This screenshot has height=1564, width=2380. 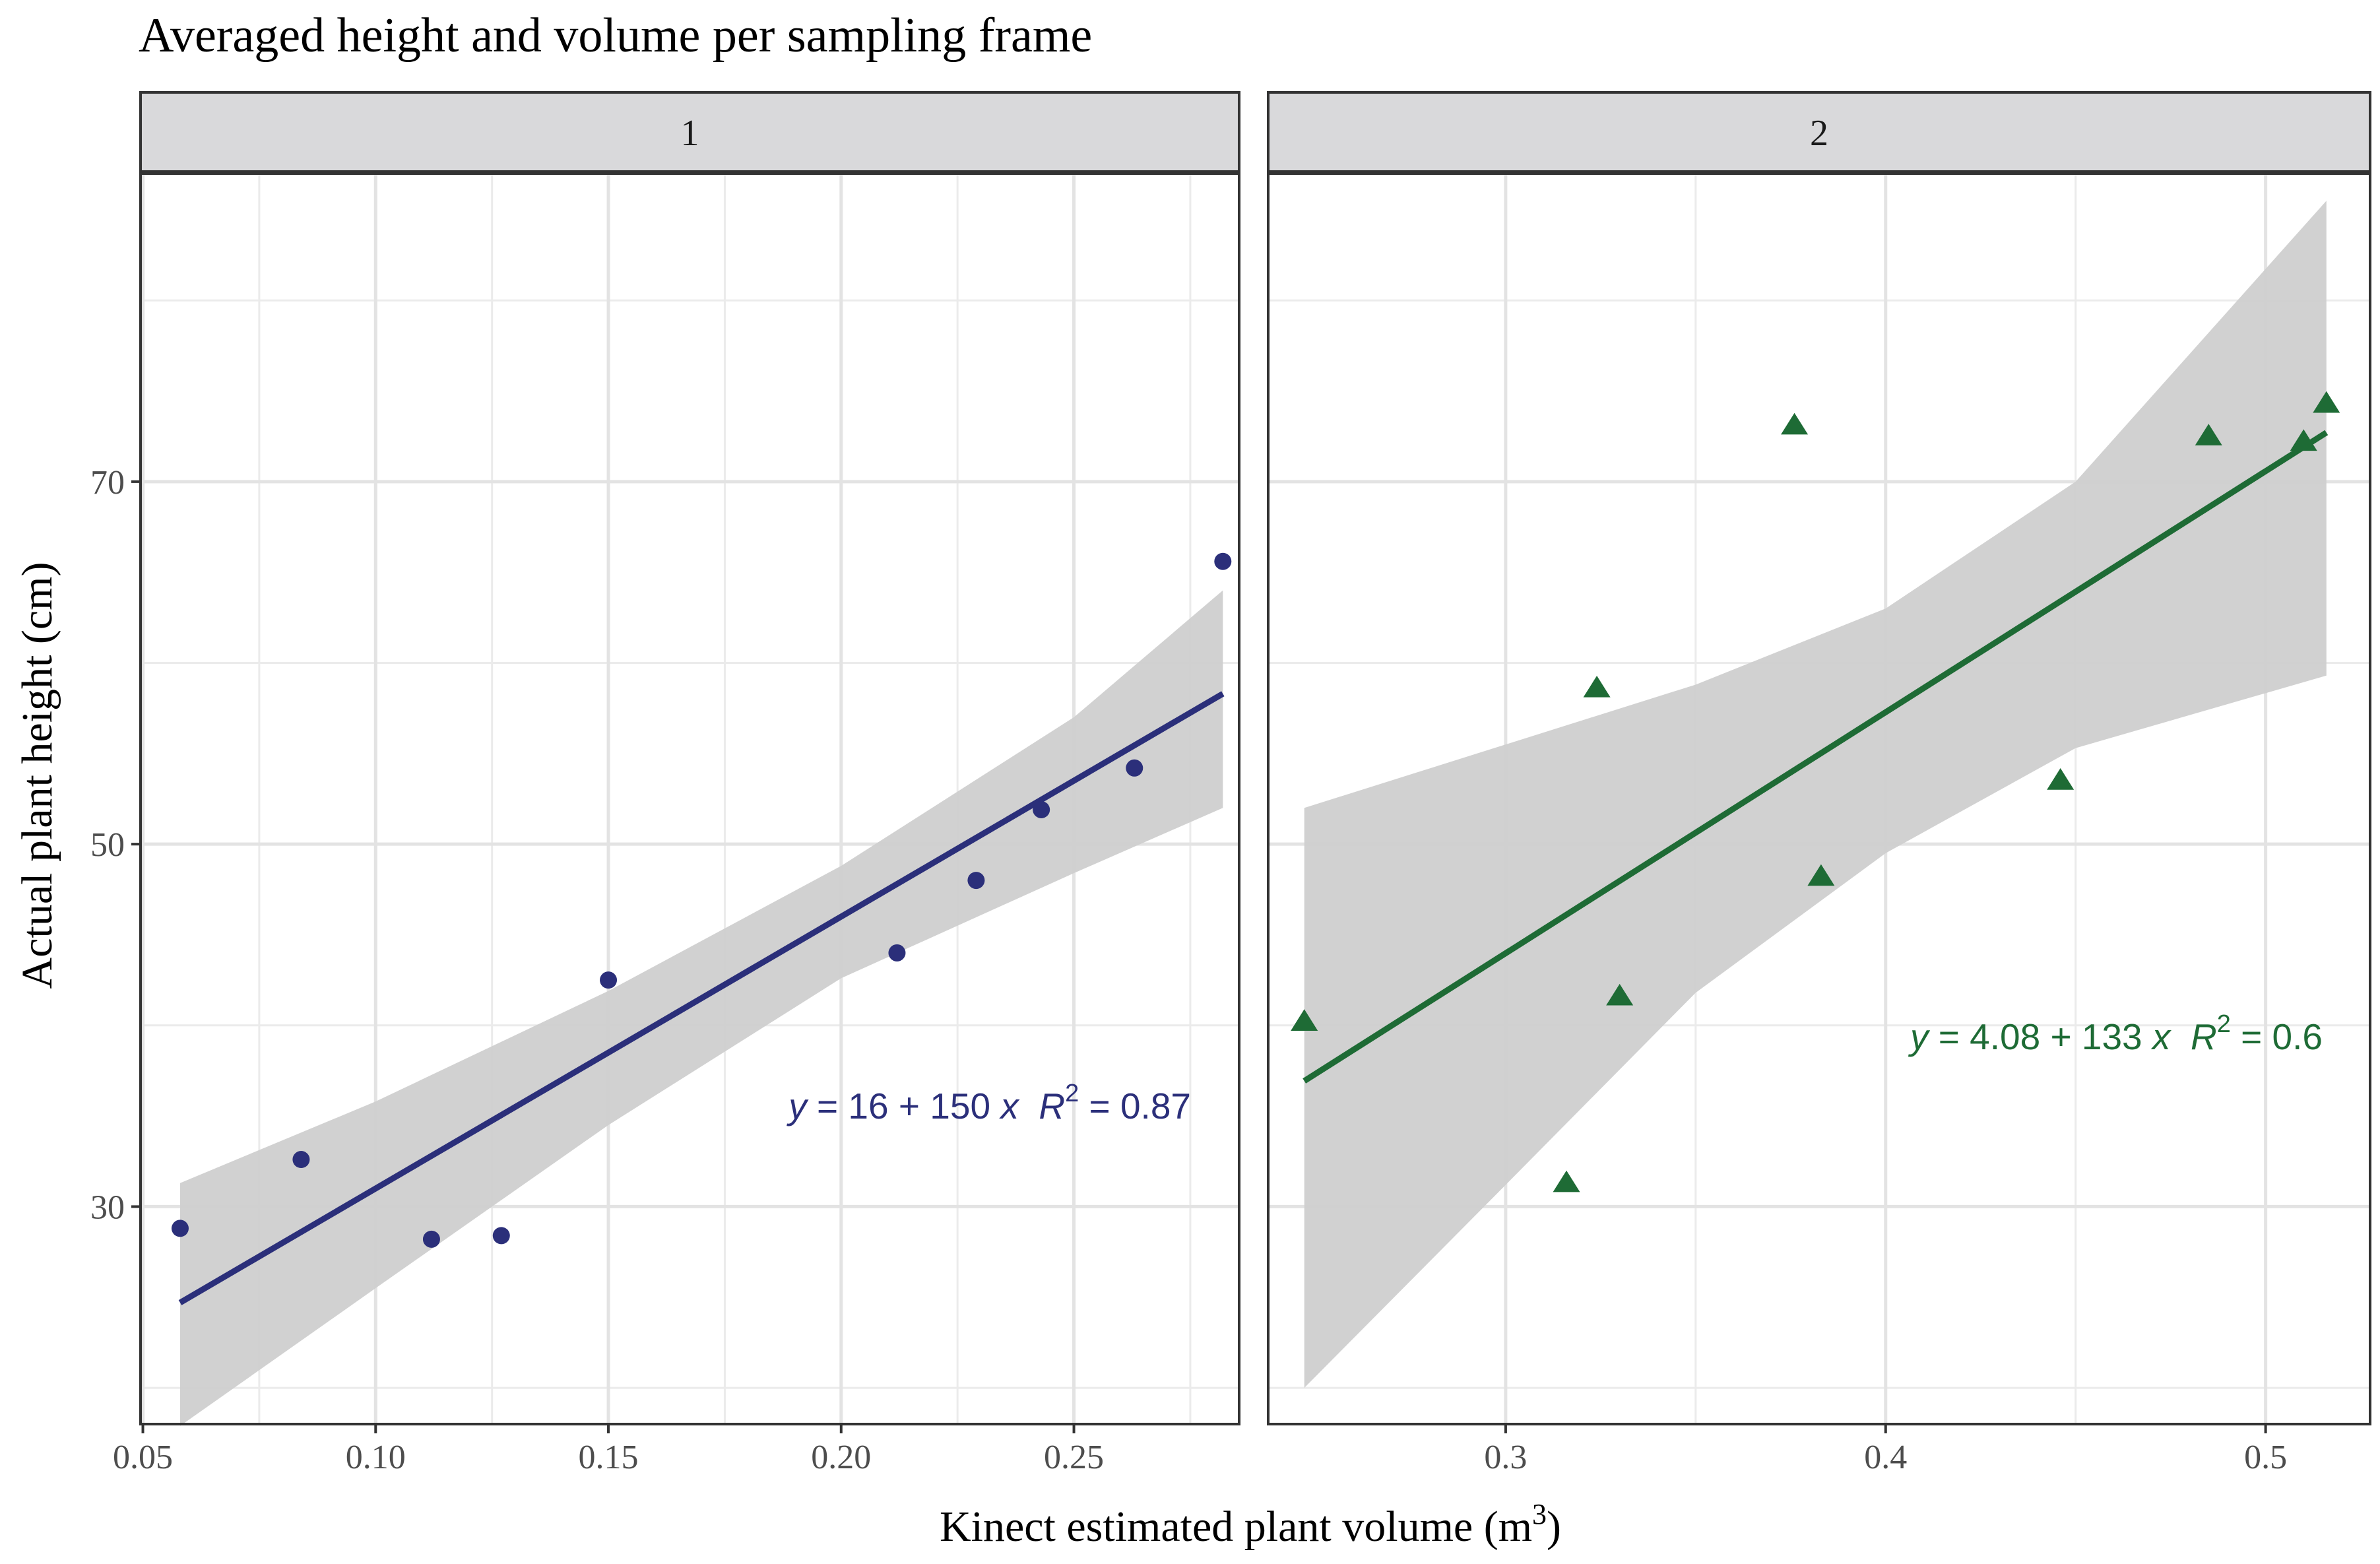 I want to click on r-squared-value: = 0.6, so click(x=2277, y=1036).